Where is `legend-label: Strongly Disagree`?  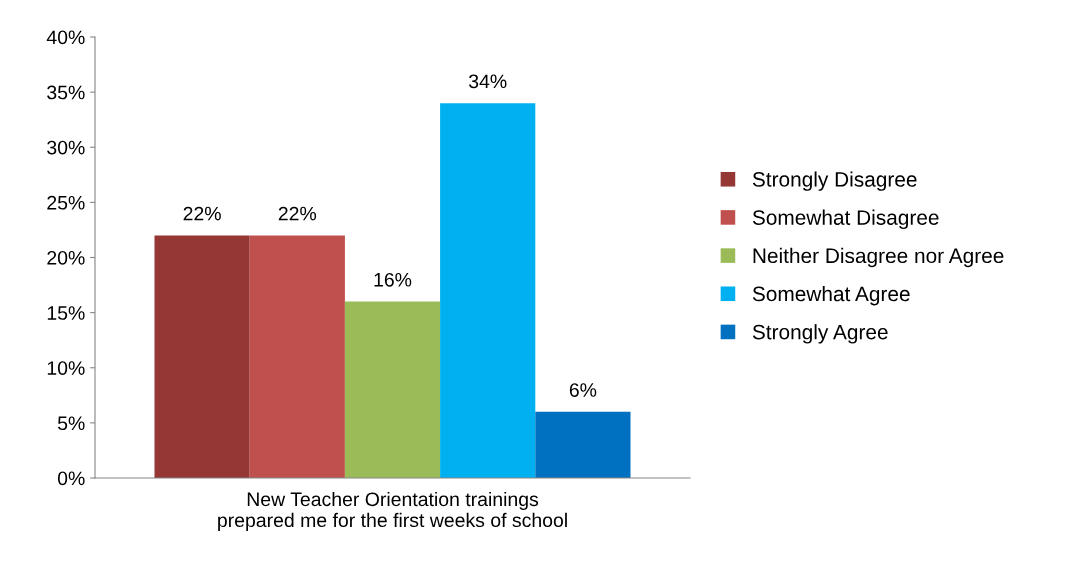
legend-label: Strongly Disagree is located at coordinates (834, 181).